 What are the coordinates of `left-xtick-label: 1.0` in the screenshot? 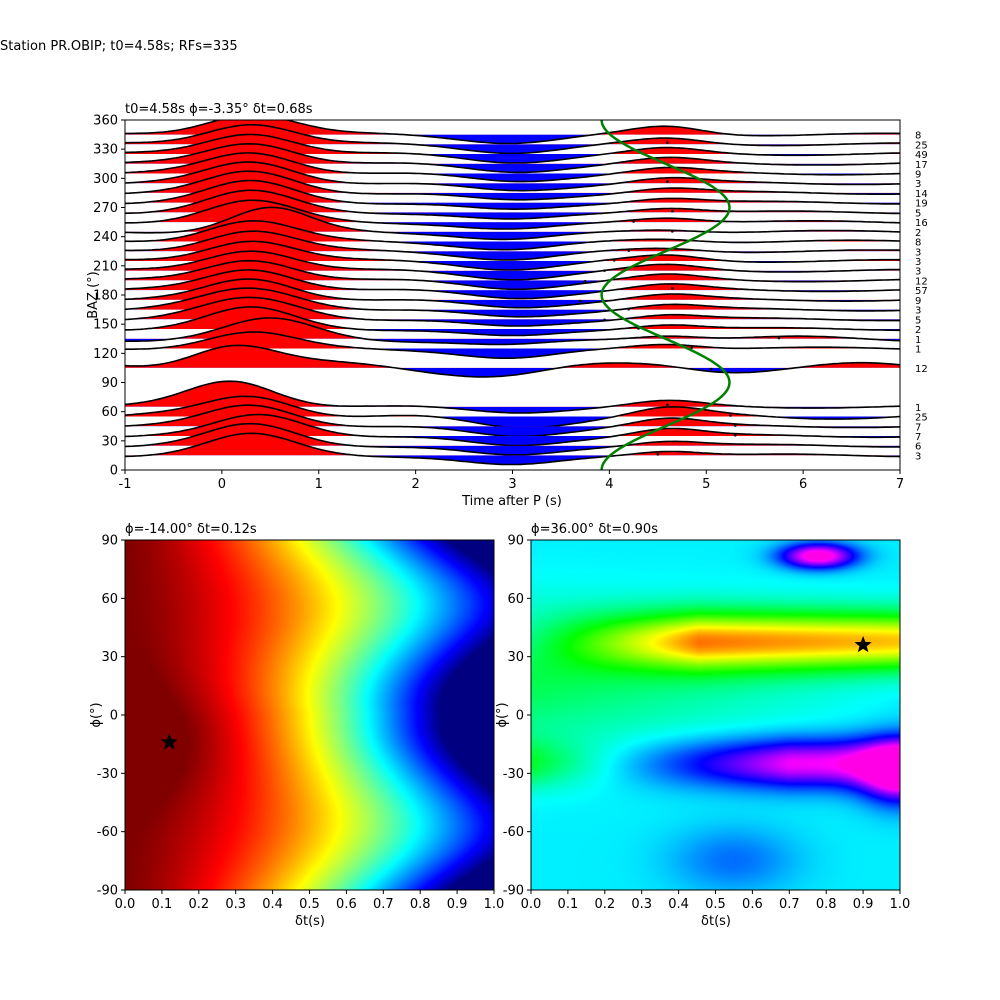 It's located at (494, 904).